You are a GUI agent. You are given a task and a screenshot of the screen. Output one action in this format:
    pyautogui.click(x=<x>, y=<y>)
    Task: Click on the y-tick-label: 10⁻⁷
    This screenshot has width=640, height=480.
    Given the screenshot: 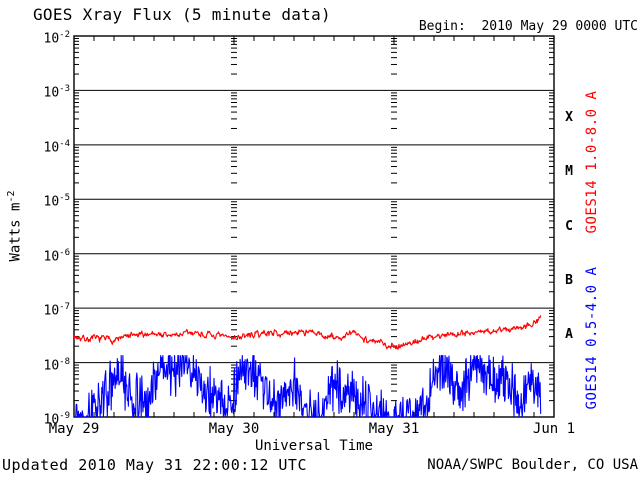 What is the action you would take?
    pyautogui.click(x=57, y=310)
    